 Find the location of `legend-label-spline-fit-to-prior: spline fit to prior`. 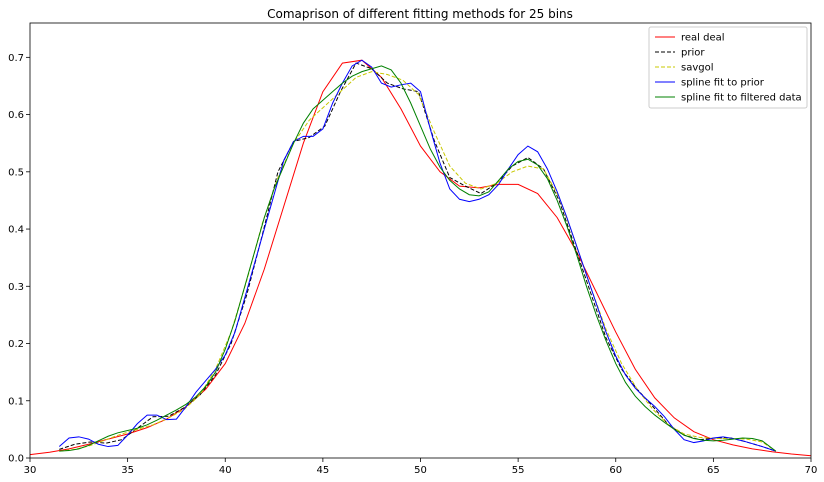

legend-label-spline-fit-to-prior: spline fit to prior is located at coordinates (723, 83).